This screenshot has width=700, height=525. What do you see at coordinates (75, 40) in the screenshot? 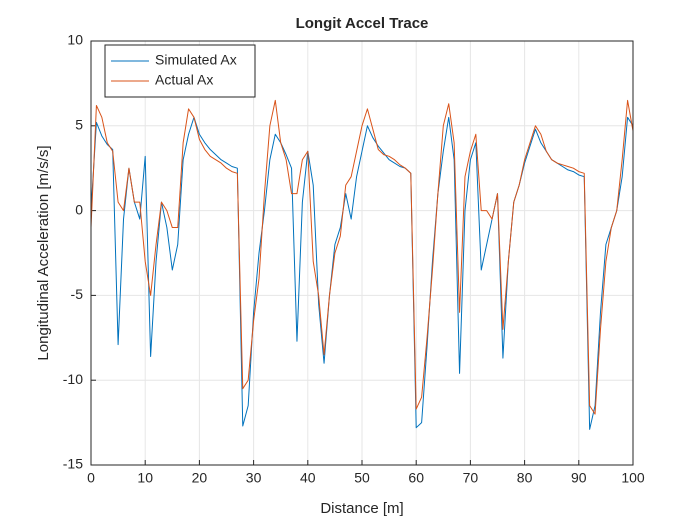
I see `y-tick-label: 10` at bounding box center [75, 40].